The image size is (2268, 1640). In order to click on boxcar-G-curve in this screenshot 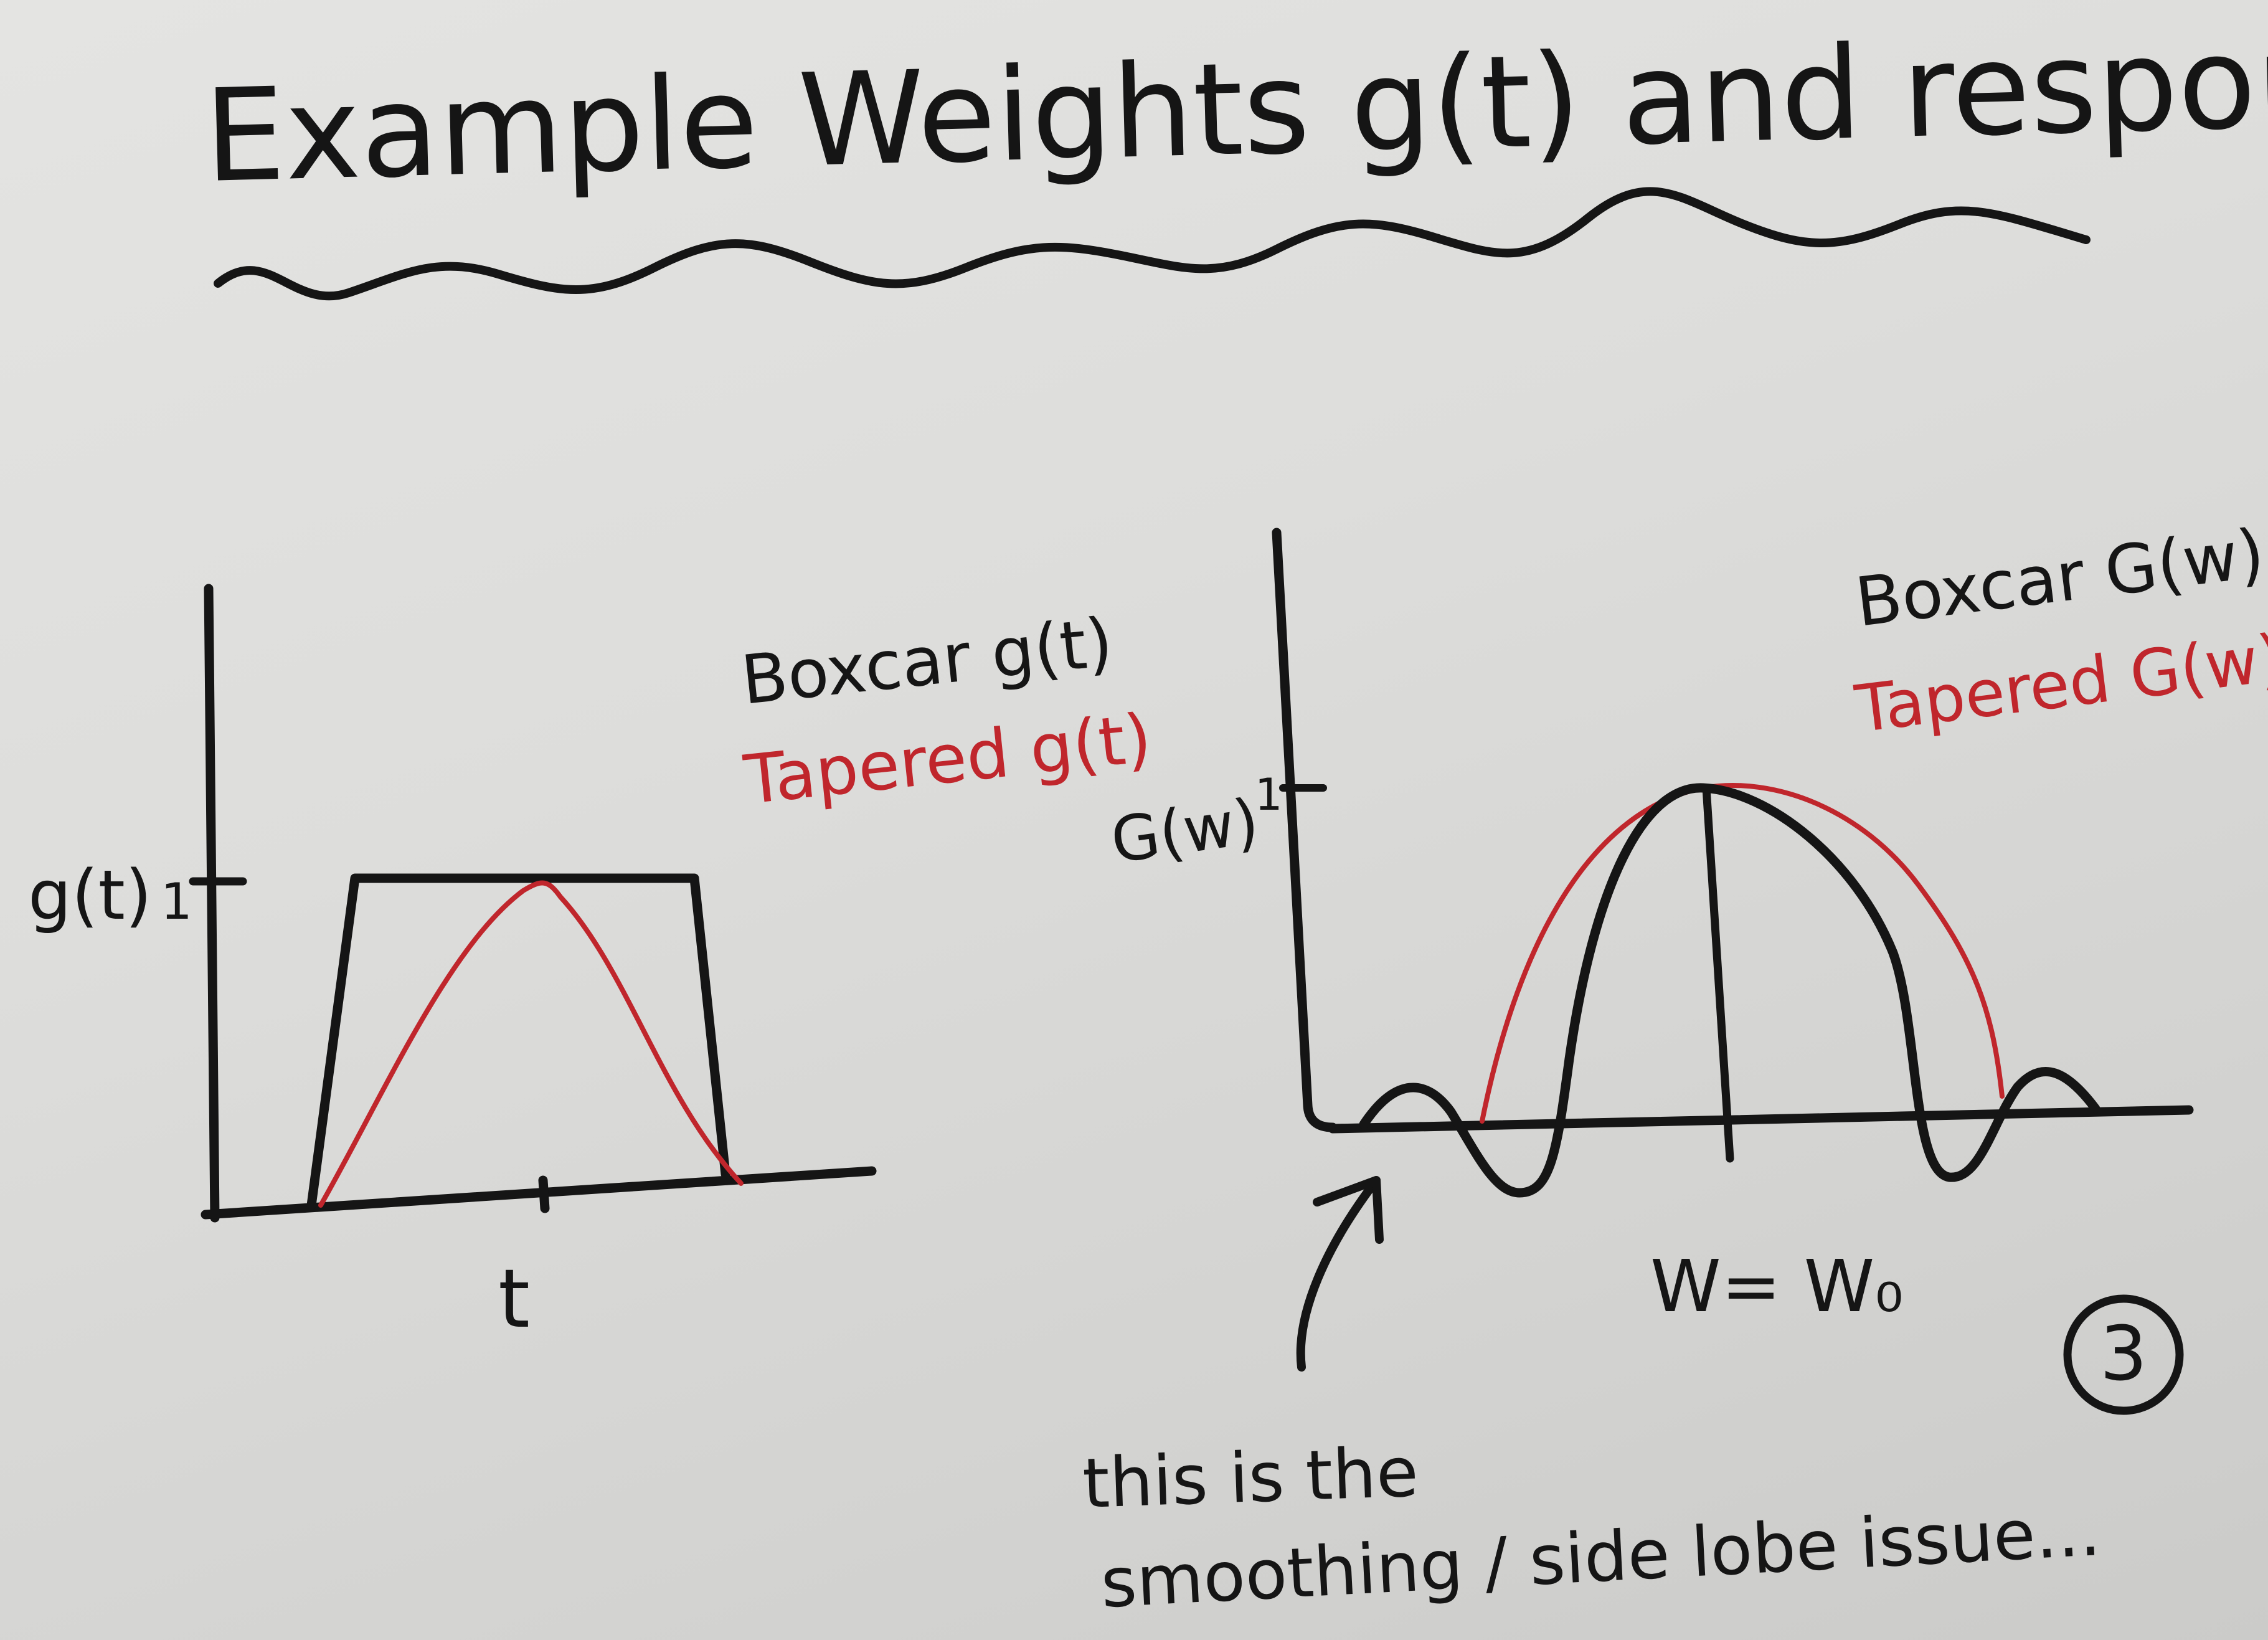, I will do `click(1729, 991)`.